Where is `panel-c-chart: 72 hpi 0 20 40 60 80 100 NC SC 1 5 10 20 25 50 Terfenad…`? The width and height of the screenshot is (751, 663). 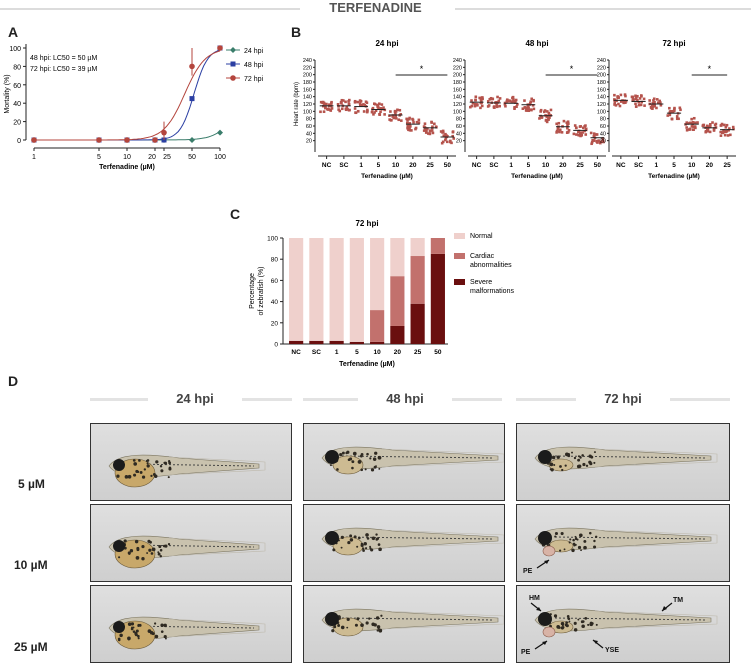 panel-c-chart: 72 hpi 0 20 40 60 80 100 NC SC 1 5 10 20 25 50 Terfenad… is located at coordinates (381, 293).